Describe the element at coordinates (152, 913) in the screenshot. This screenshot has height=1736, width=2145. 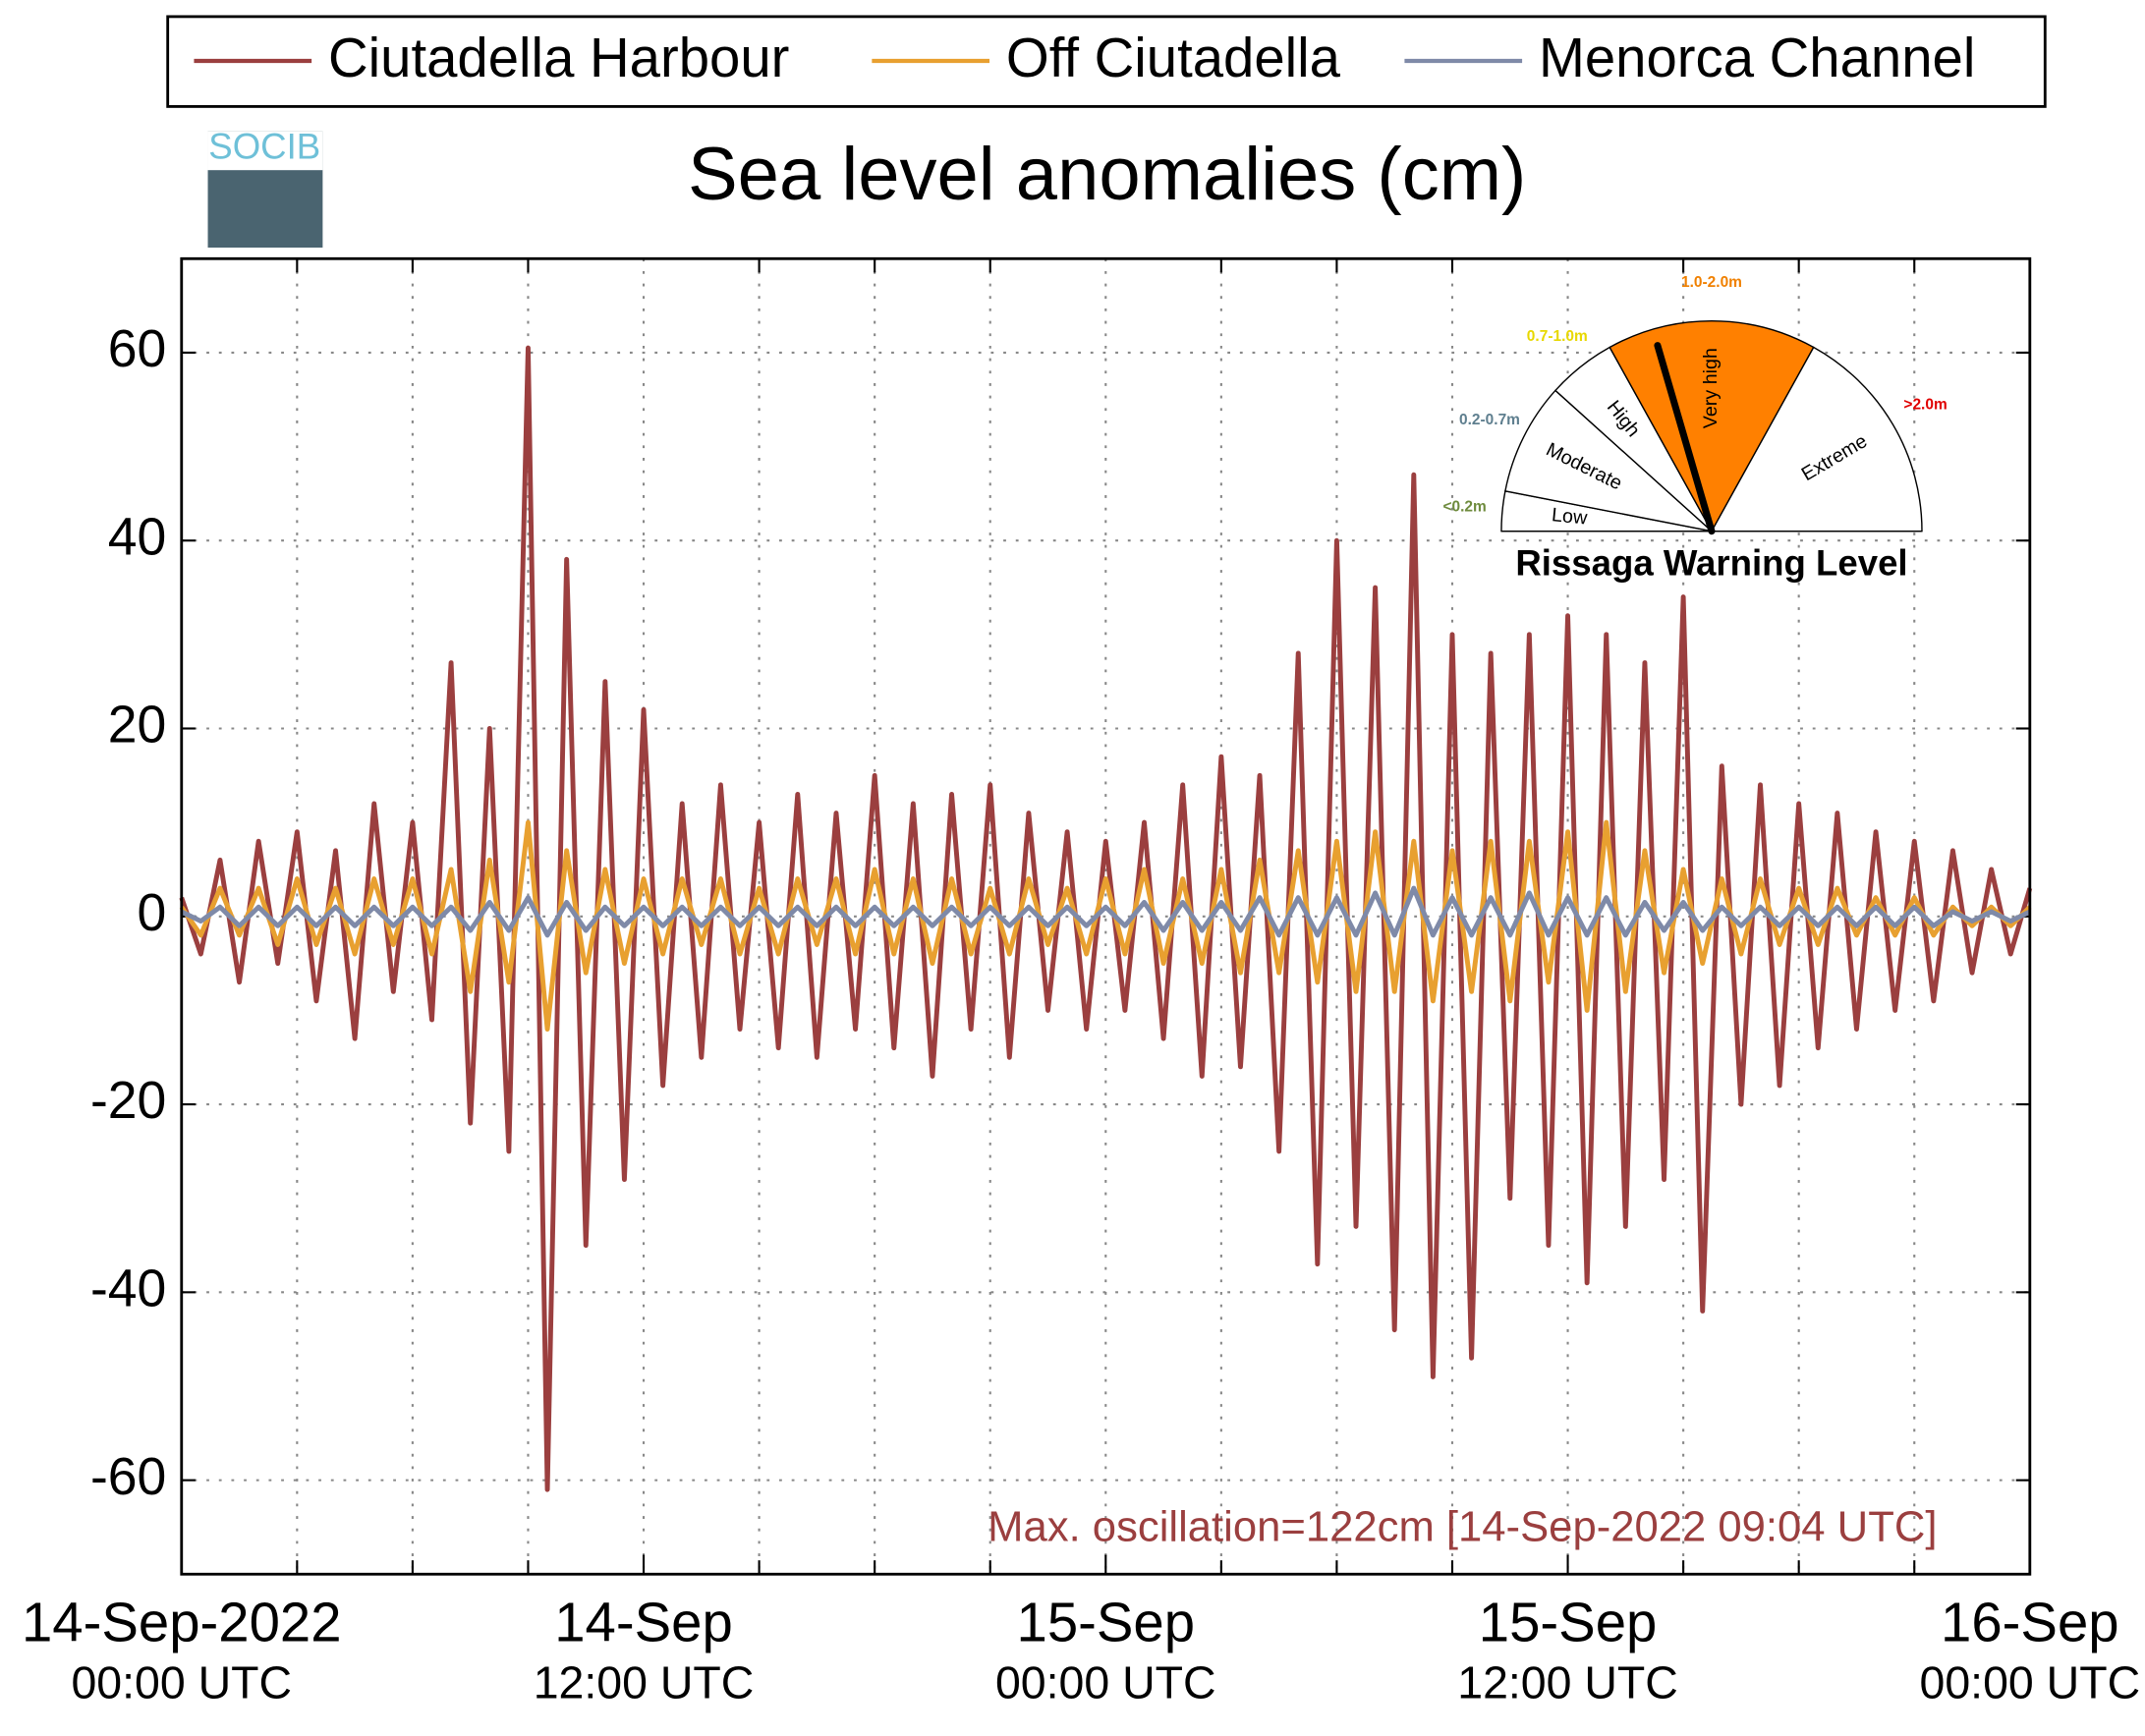
I see `y-tick-label: 0` at that location.